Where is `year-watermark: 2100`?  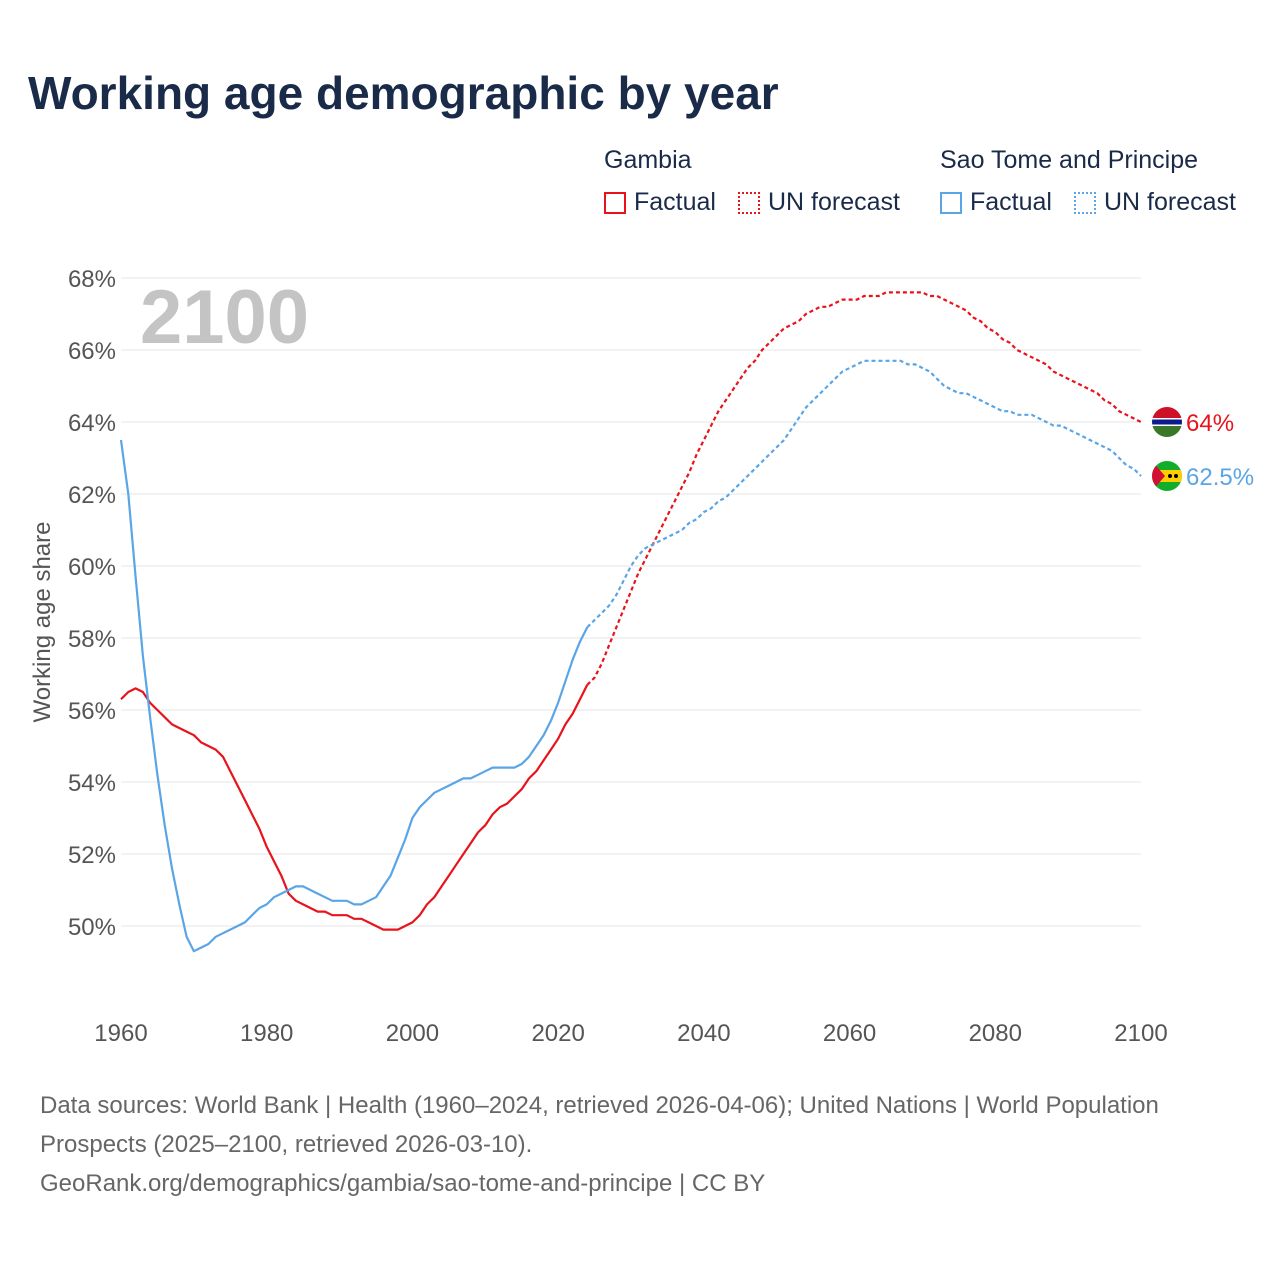 year-watermark: 2100 is located at coordinates (224, 317).